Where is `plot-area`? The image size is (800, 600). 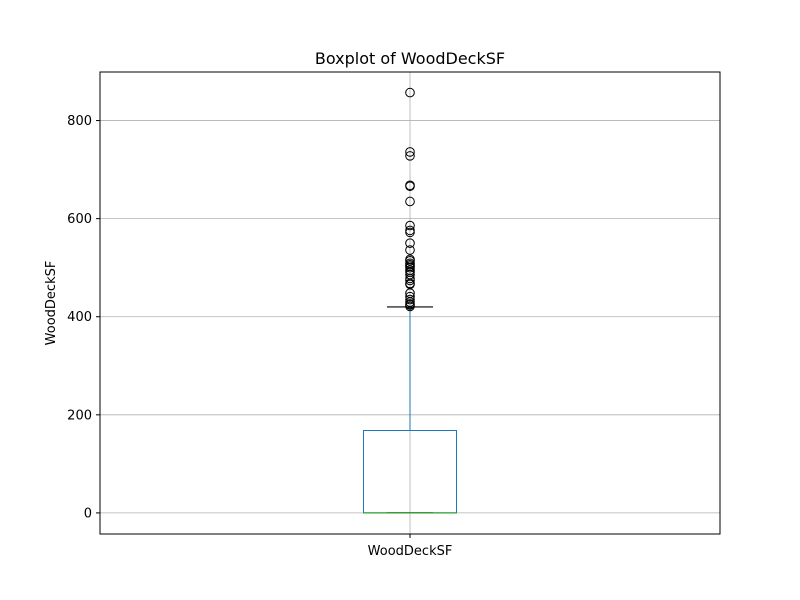 plot-area is located at coordinates (410, 300).